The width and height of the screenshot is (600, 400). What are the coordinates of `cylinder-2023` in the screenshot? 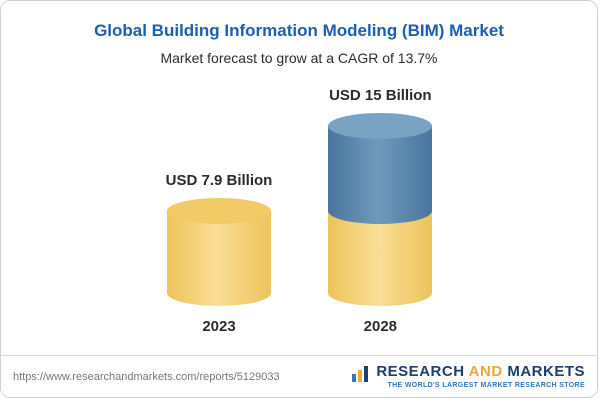 It's located at (219, 252).